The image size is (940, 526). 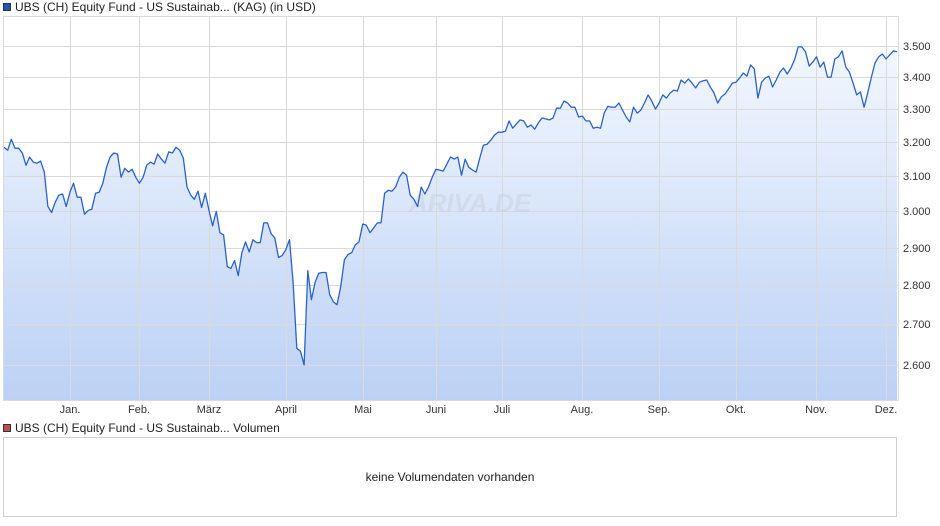 I want to click on x-tick-label: März, so click(x=209, y=410).